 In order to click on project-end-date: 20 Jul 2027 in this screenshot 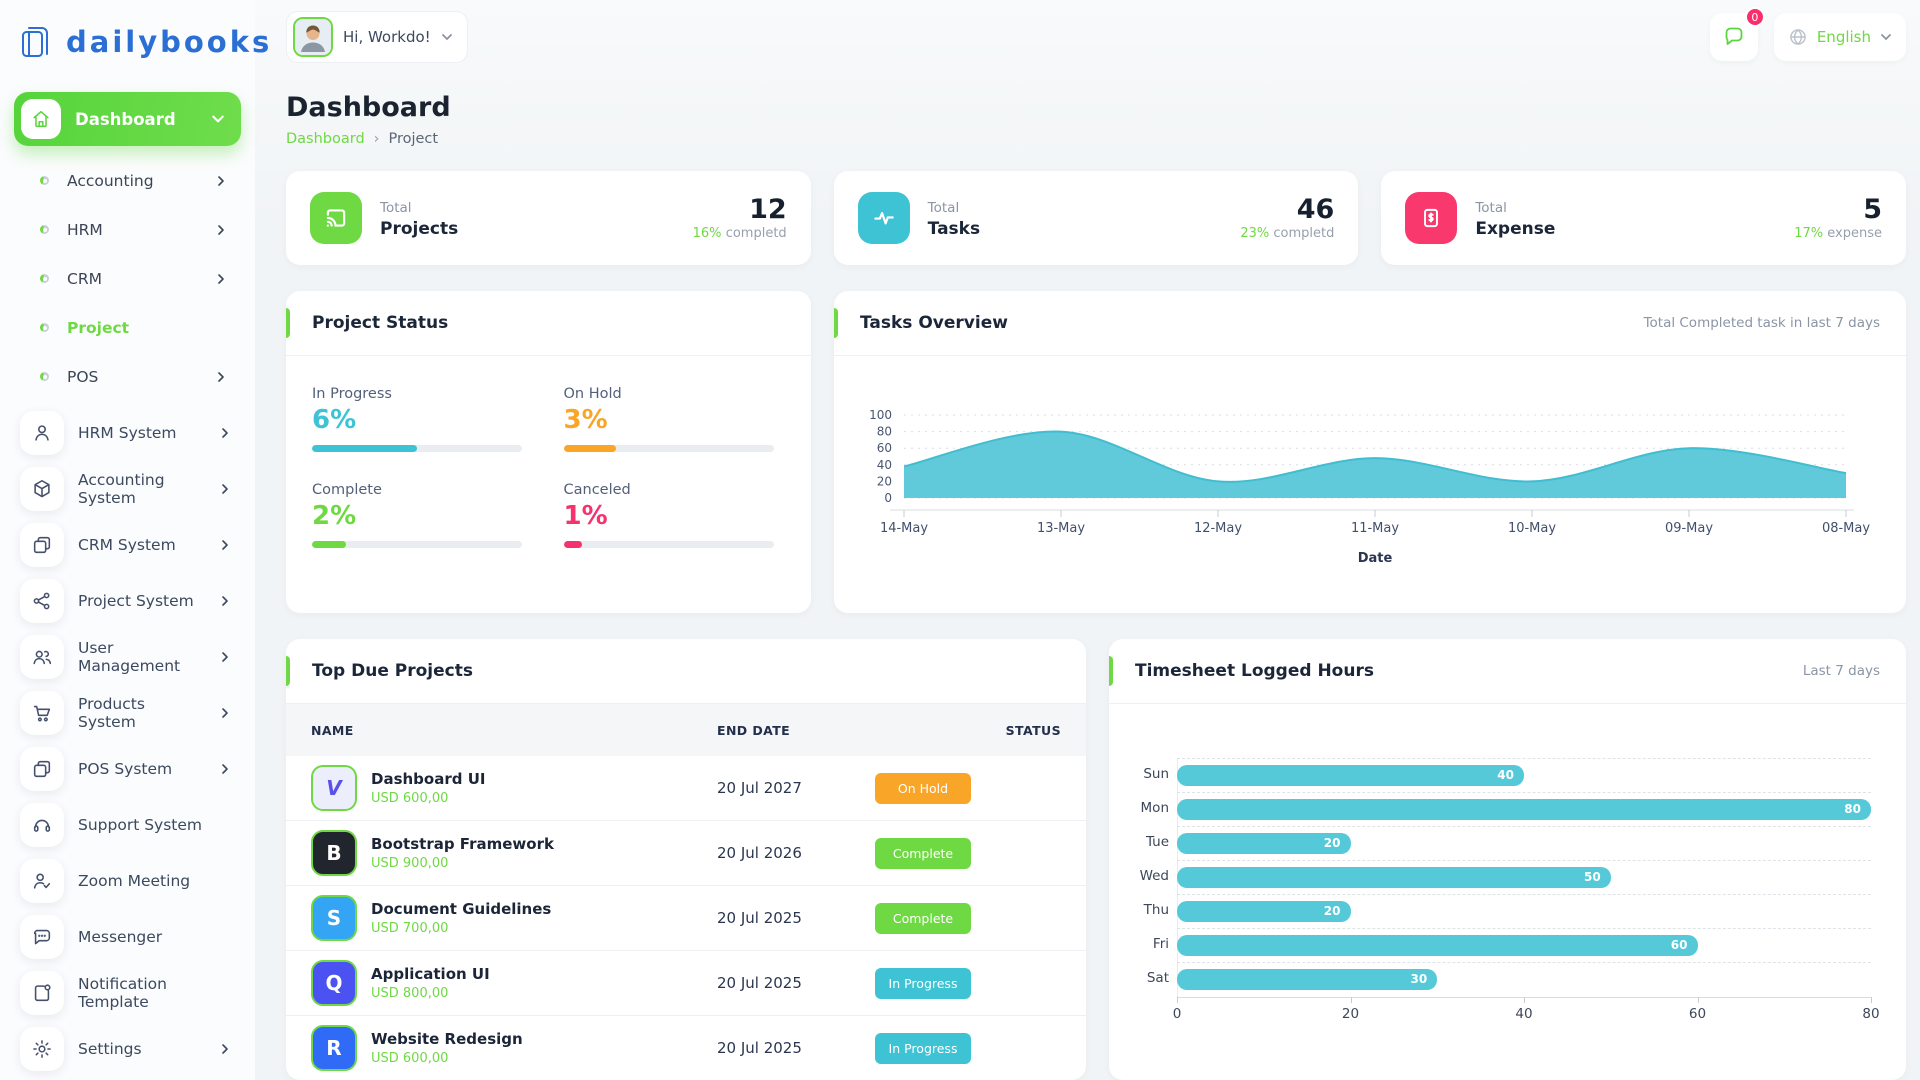, I will do `click(759, 788)`.